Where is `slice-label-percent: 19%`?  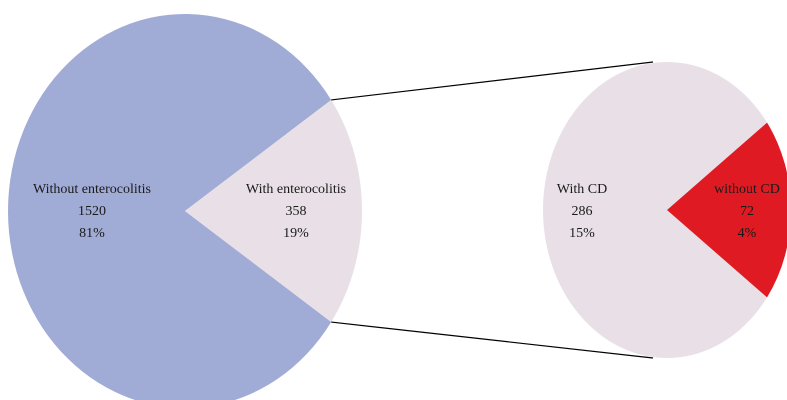
slice-label-percent: 19% is located at coordinates (296, 233).